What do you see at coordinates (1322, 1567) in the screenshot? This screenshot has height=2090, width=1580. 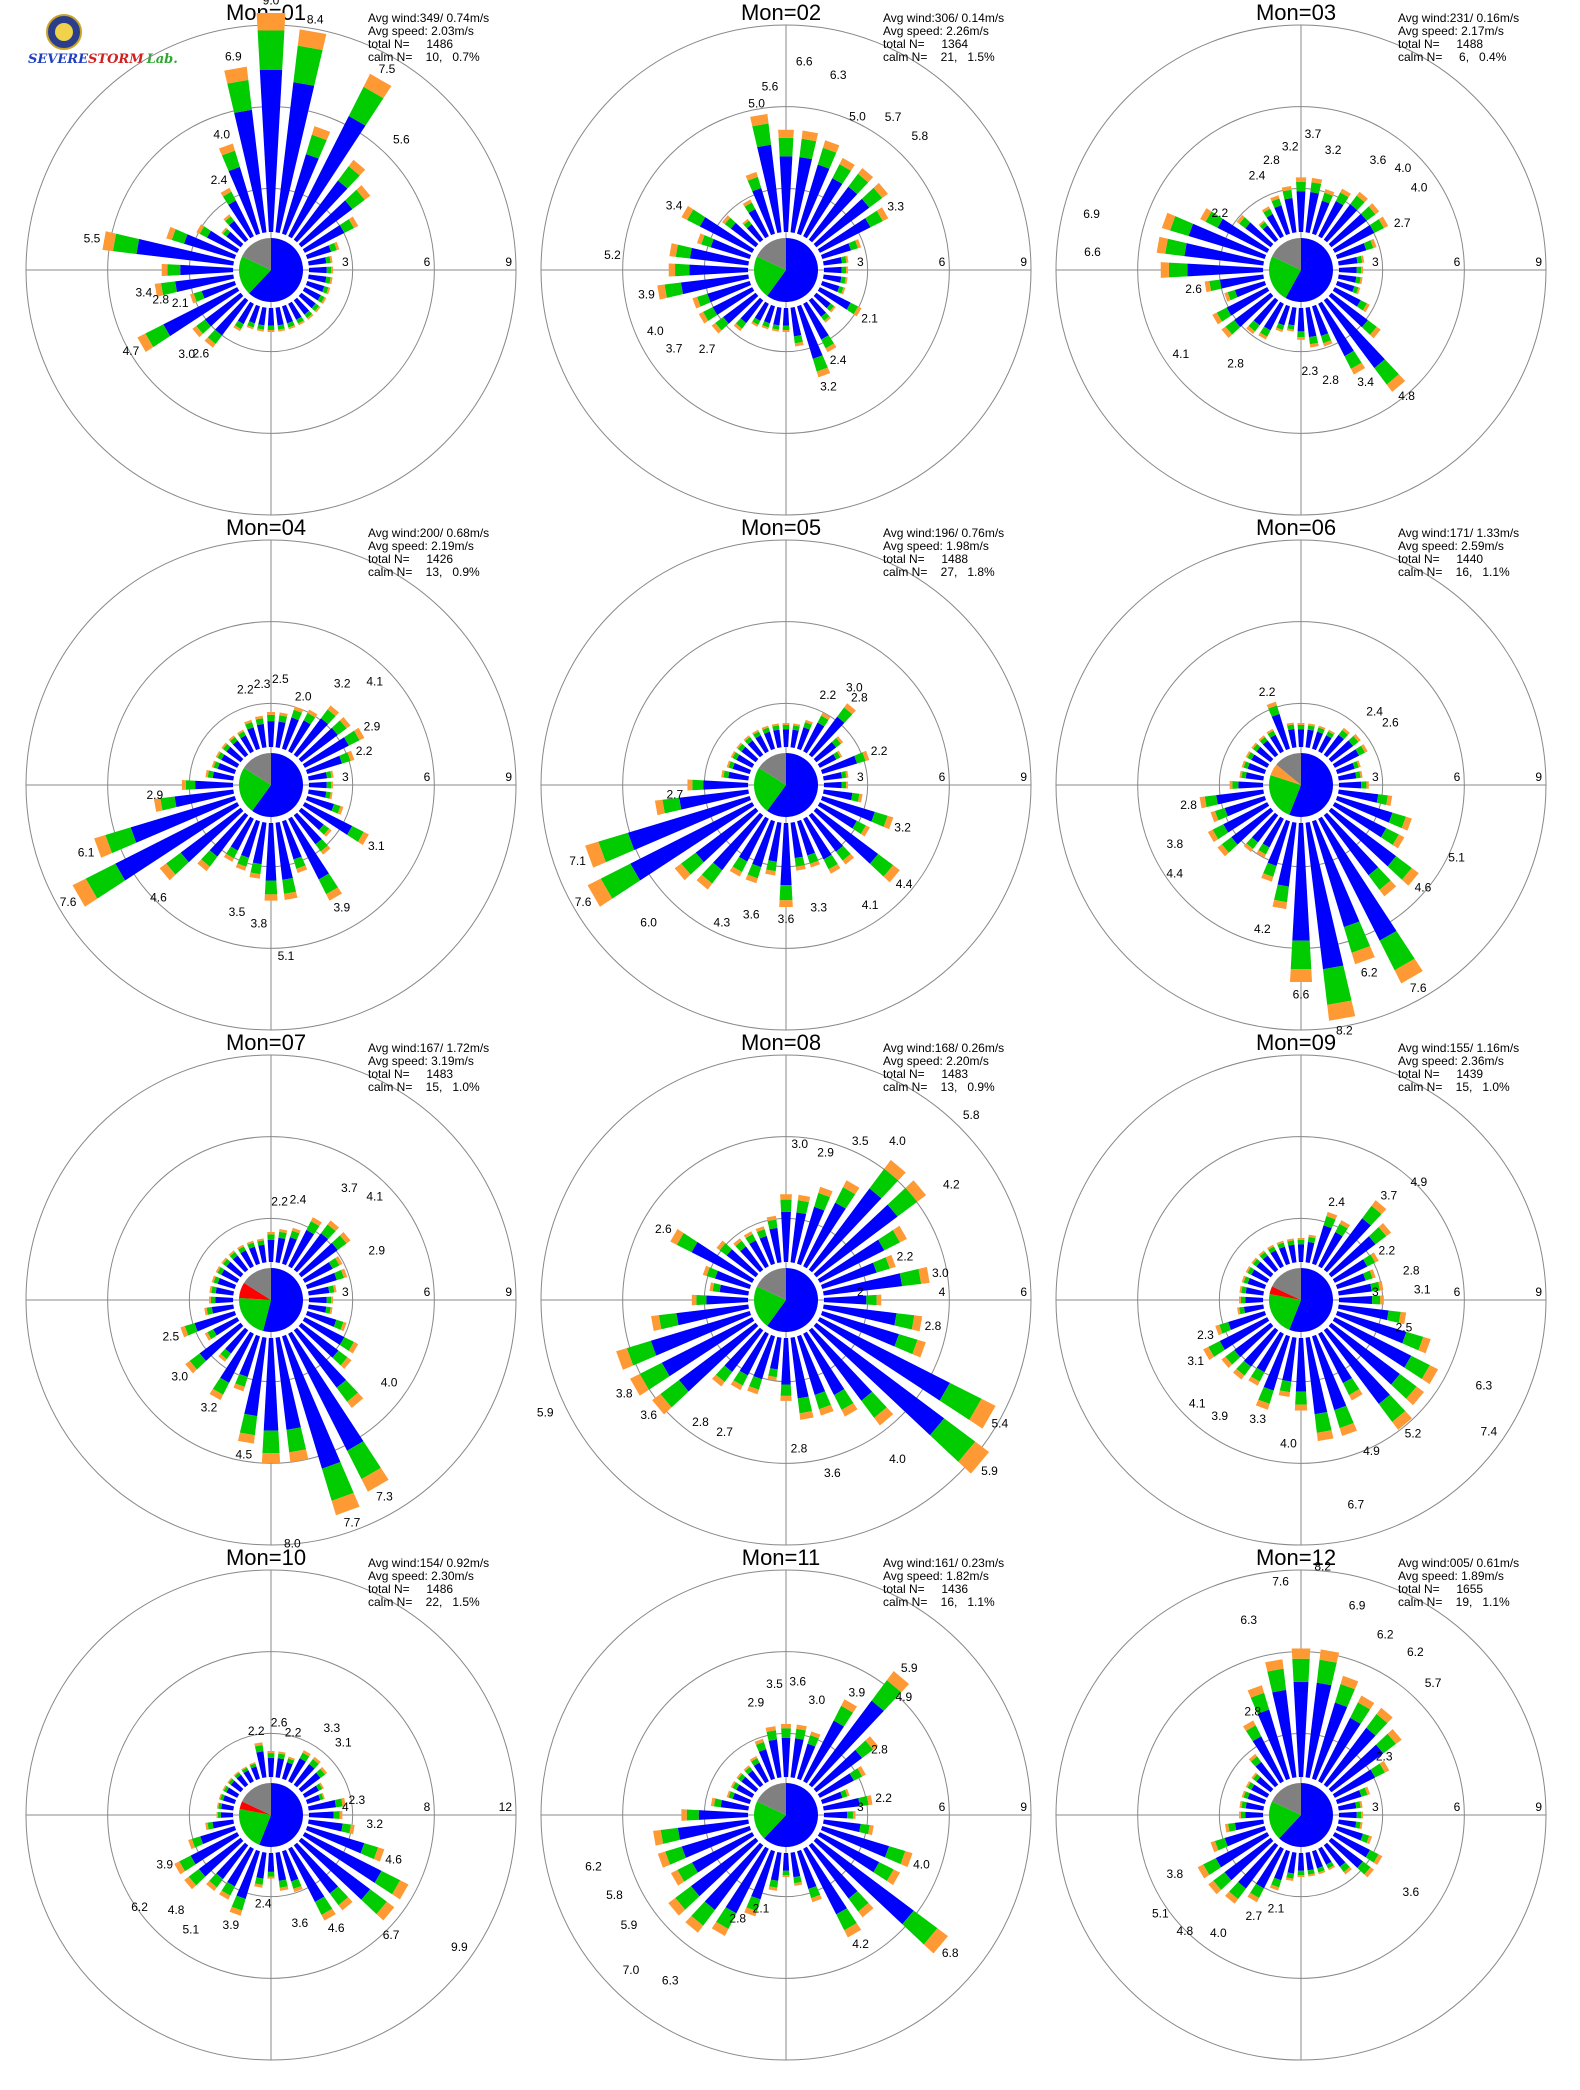 I see `bar-value-label: 8.2` at bounding box center [1322, 1567].